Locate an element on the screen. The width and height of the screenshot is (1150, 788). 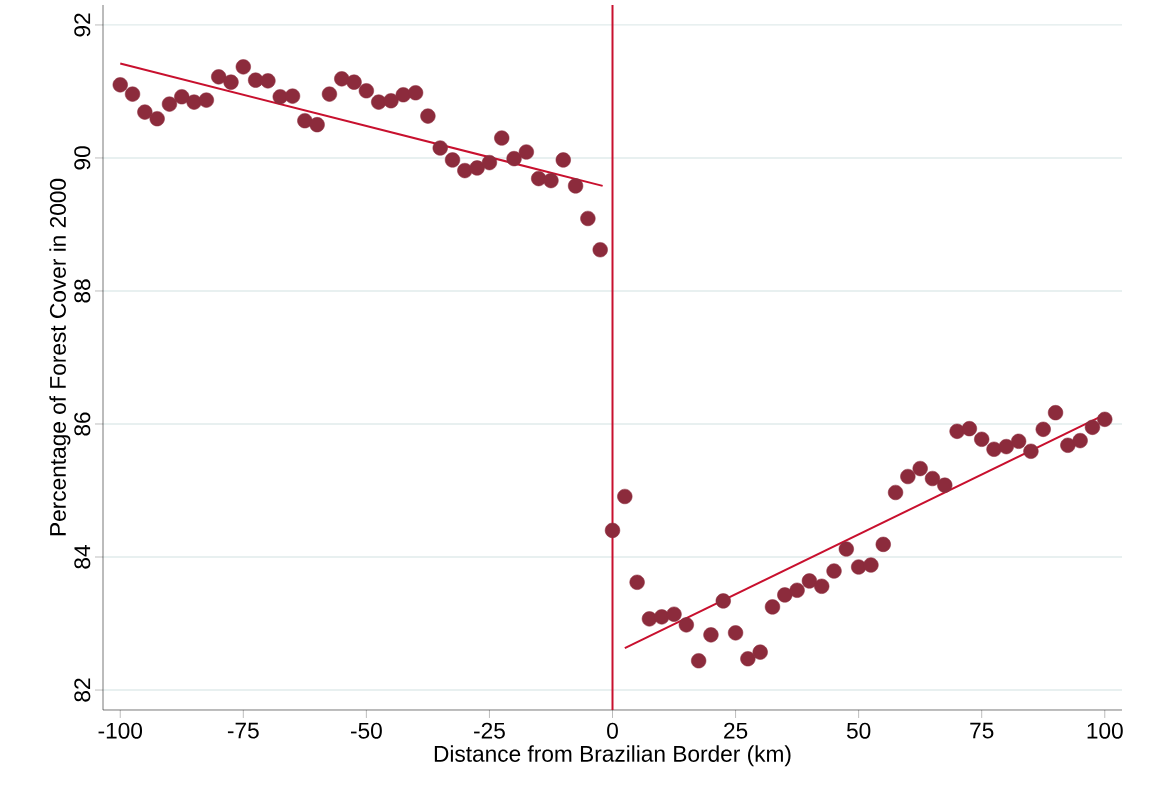
y-tick-label: 92 is located at coordinates (82, 25).